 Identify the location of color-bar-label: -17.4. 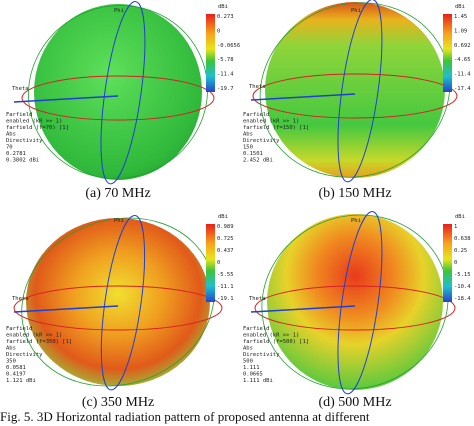
(462, 89).